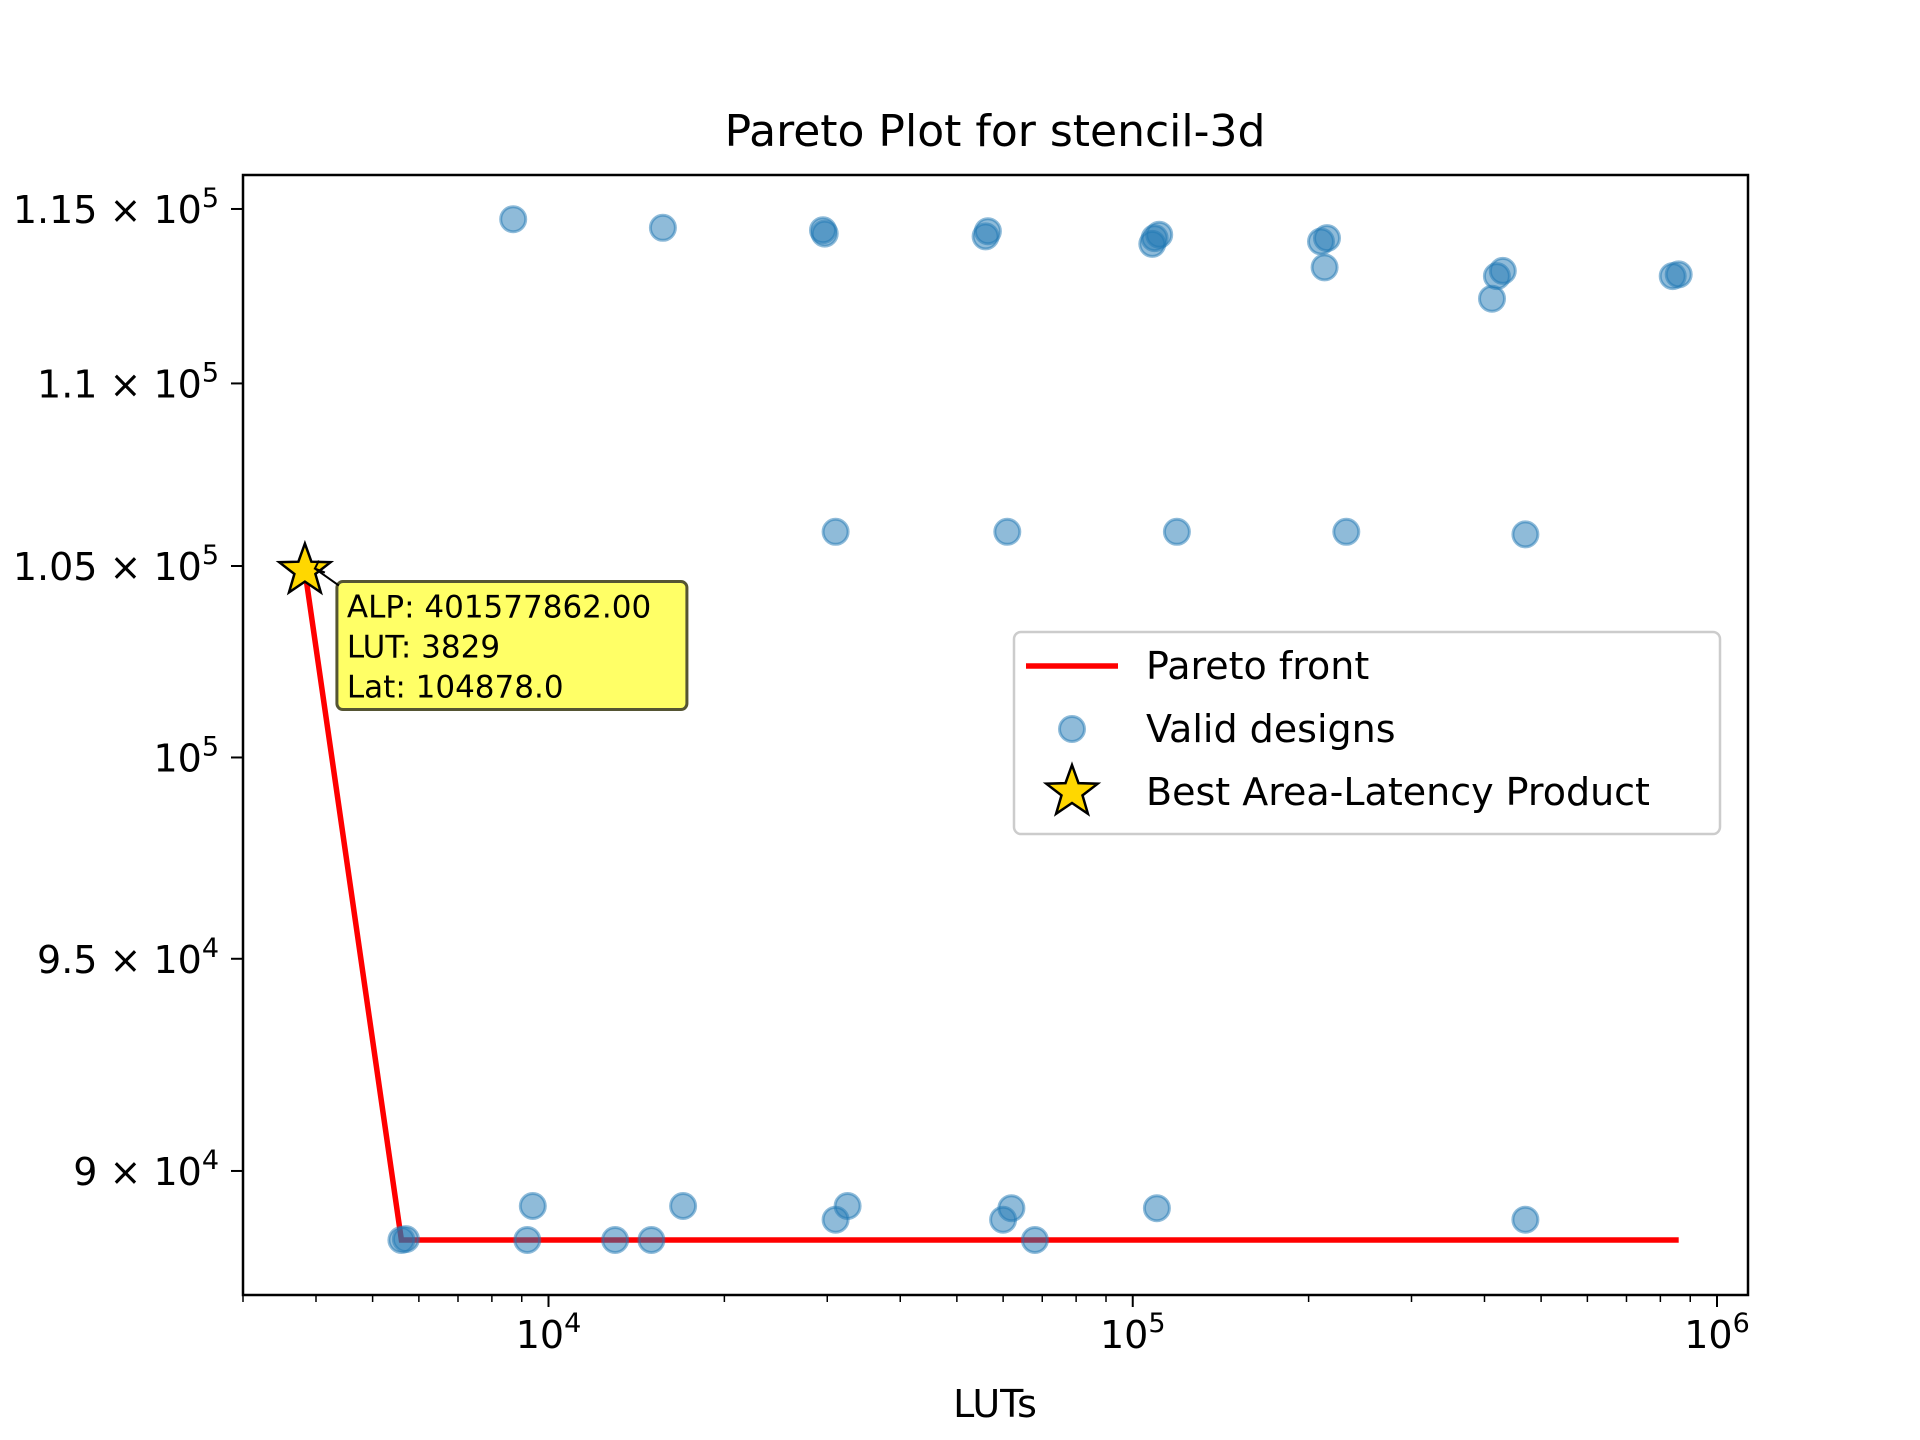  What do you see at coordinates (995, 131) in the screenshot?
I see `chart-title: Pareto Plot for stencil-3d` at bounding box center [995, 131].